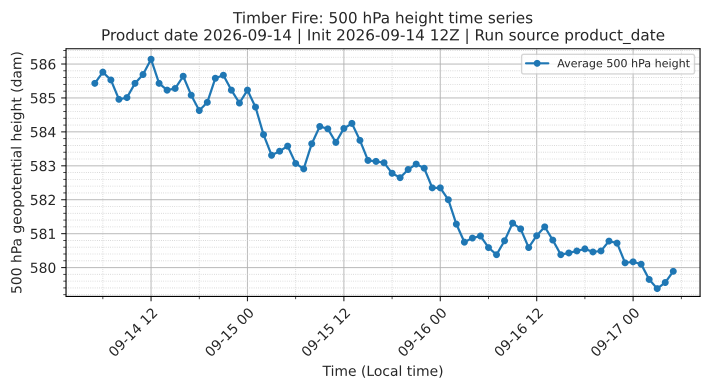 Image resolution: width=710 pixels, height=390 pixels. Describe the element at coordinates (43, 166) in the screenshot. I see `y-tick-label: 583` at that location.